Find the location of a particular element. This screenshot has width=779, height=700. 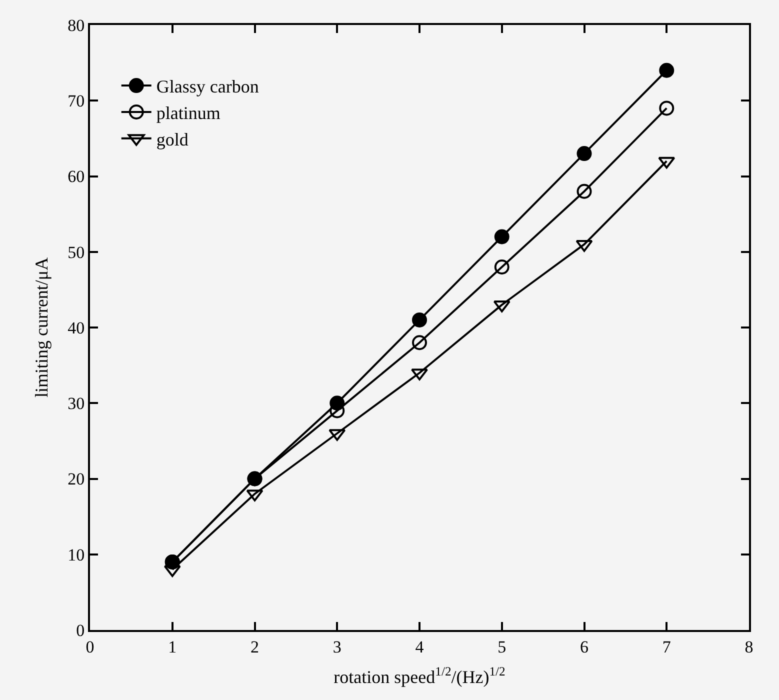

legend-label: gold is located at coordinates (172, 139).